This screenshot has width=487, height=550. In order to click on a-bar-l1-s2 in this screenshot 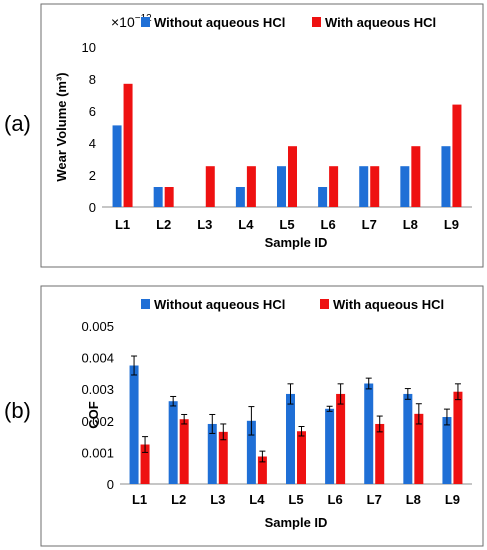, I will do `click(128, 145)`.